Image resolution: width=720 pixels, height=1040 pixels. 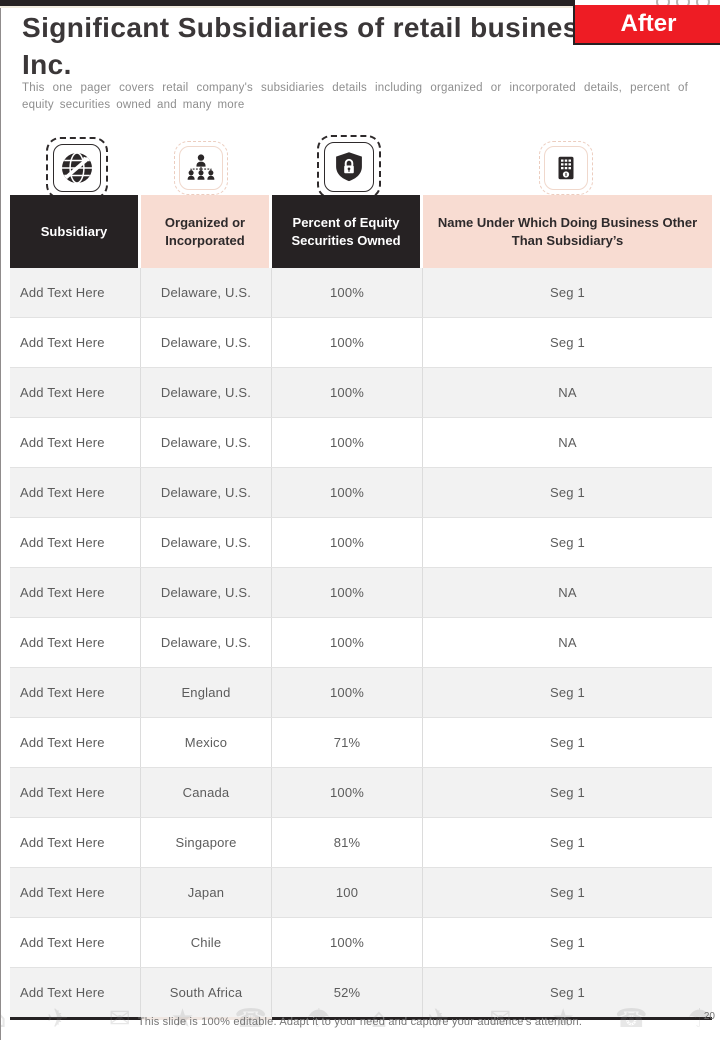 I want to click on shield-lock-icon-frame, so click(x=349, y=167).